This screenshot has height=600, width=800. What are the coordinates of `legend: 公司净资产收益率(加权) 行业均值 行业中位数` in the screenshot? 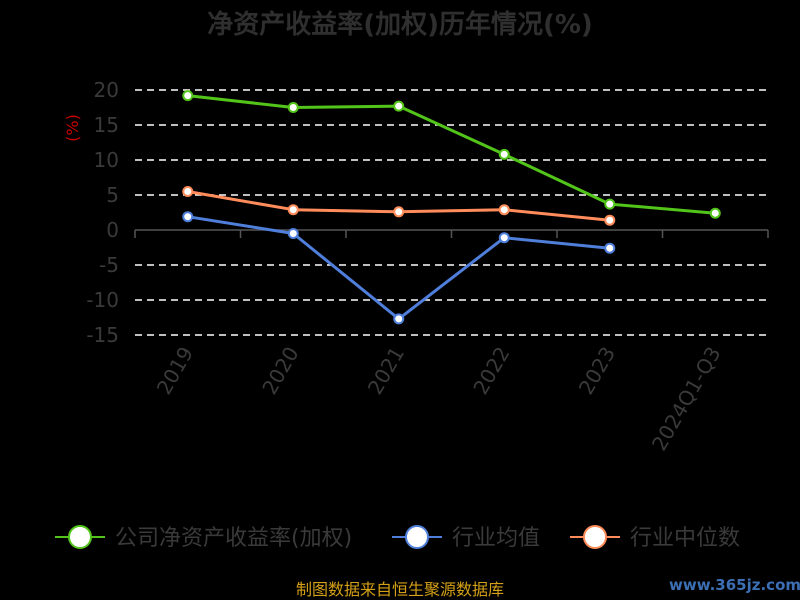 It's located at (397, 538).